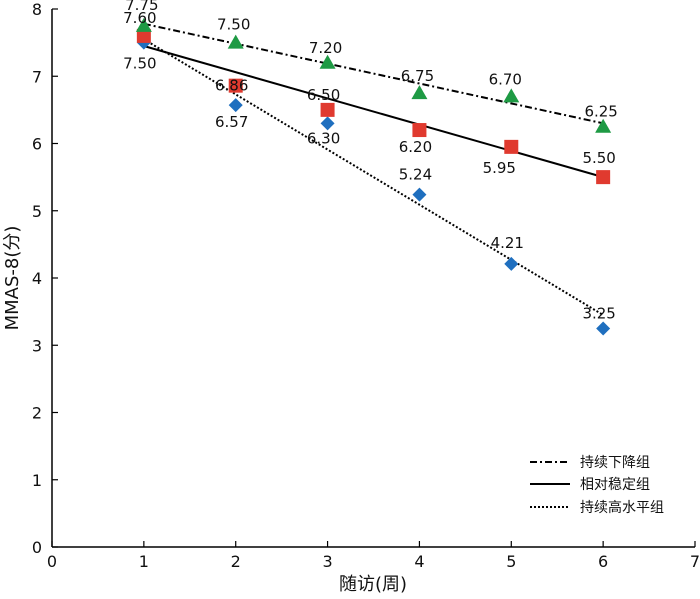 The height and width of the screenshot is (599, 700). Describe the element at coordinates (37, 76) in the screenshot. I see `y-tick-label: 7` at that location.